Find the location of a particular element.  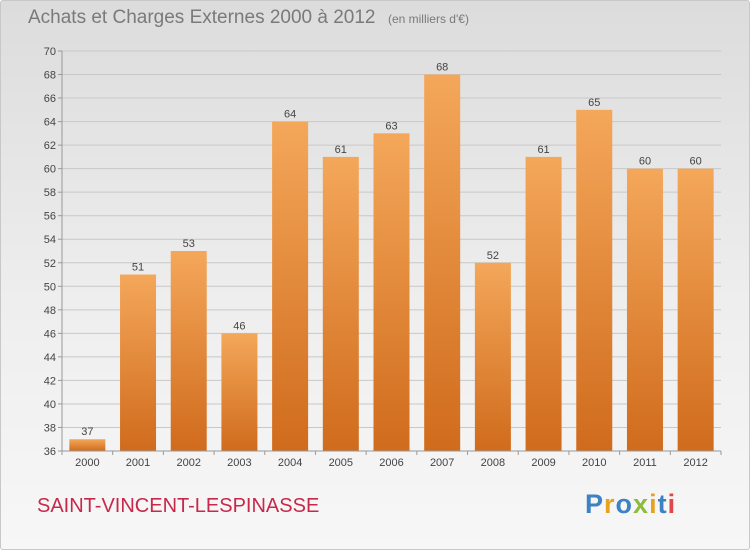

y-tick-label: 38 is located at coordinates (50, 428).